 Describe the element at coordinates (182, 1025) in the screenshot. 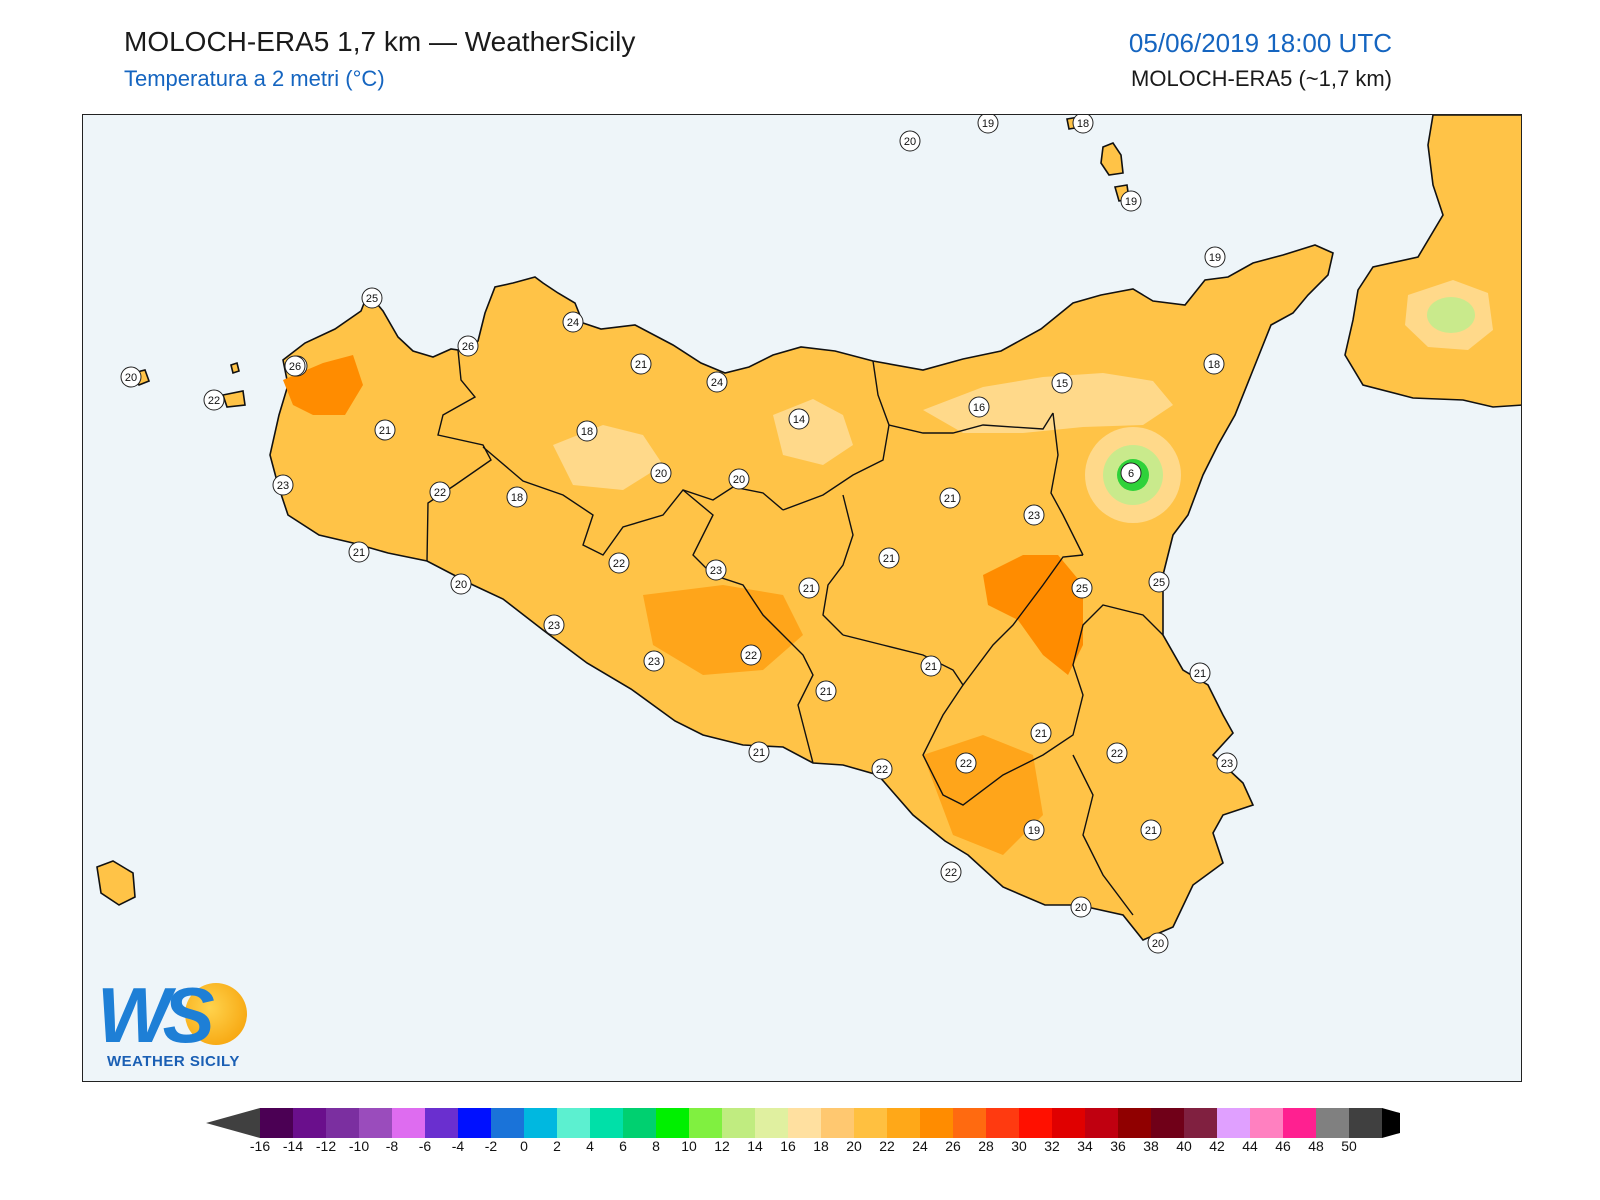

I see `weather-sicily-logo: WS WEATHER SICILY` at that location.